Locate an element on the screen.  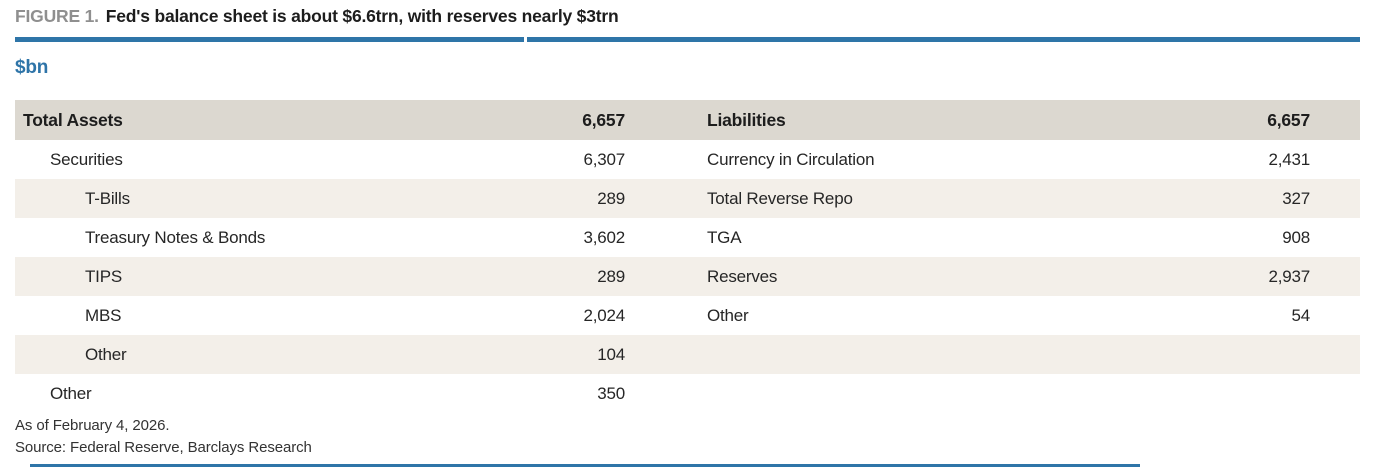
asset-row-label: T-Bills is located at coordinates (107, 198).